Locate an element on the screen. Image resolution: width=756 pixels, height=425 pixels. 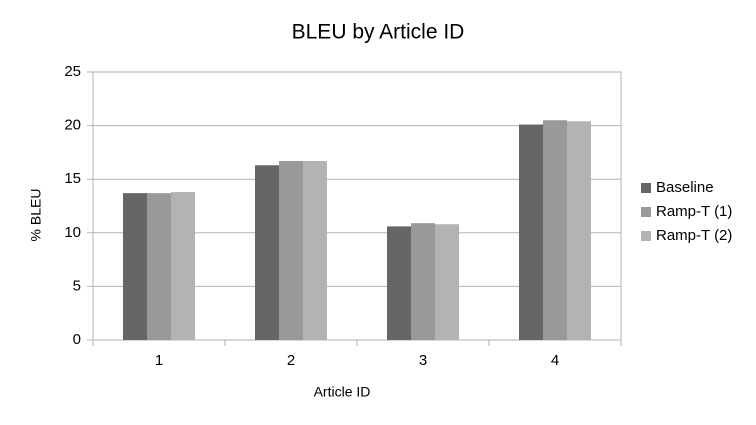
legend-label: Ramp-T (2) is located at coordinates (694, 235).